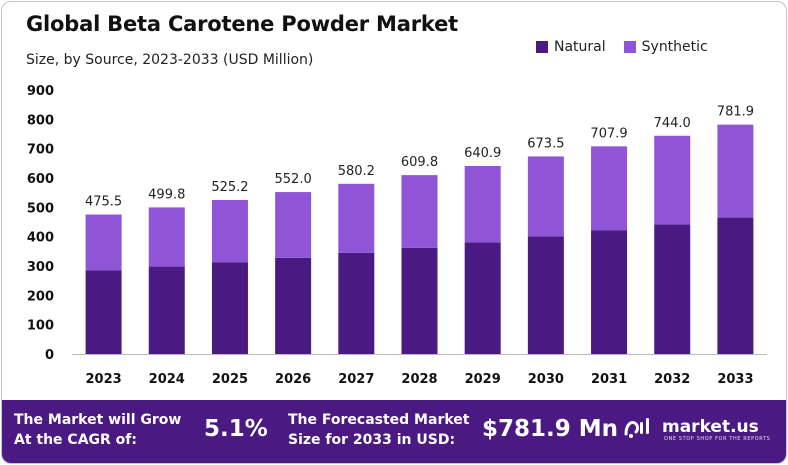 Image resolution: width=788 pixels, height=465 pixels. Describe the element at coordinates (103, 379) in the screenshot. I see `x-tick-label-2023: 2023` at that location.